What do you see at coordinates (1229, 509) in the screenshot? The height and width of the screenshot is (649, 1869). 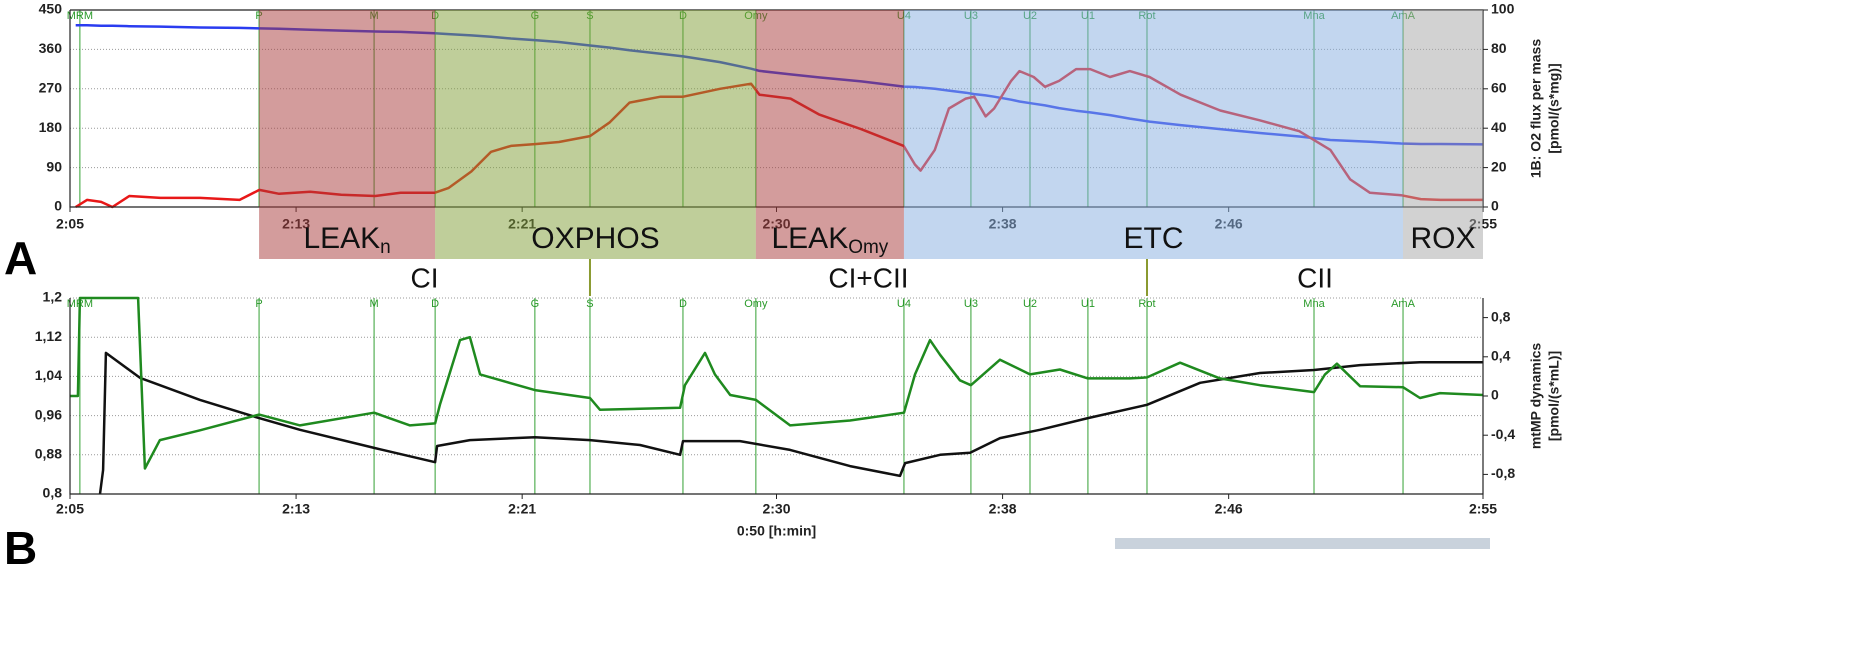 I see `x-tick-label: 2:46` at bounding box center [1229, 509].